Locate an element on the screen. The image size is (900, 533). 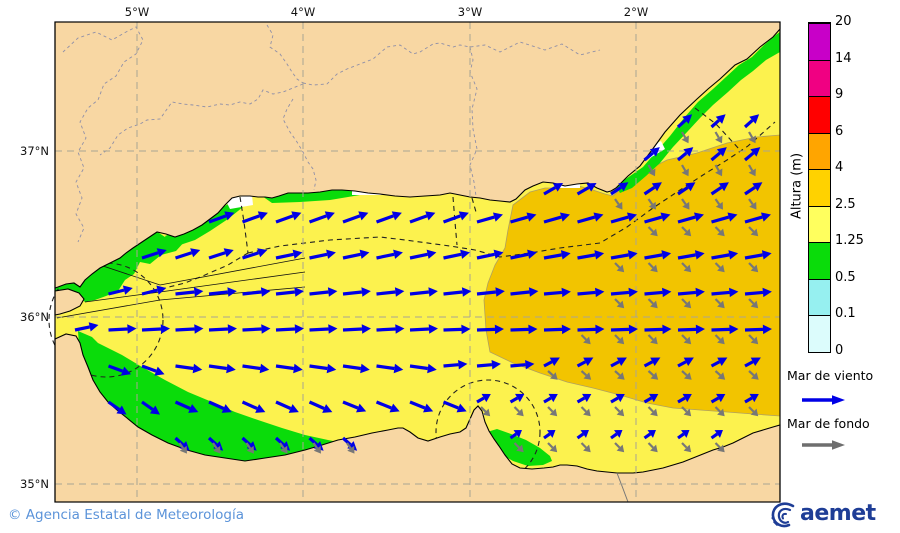
colorbar-tick-label: 14 is located at coordinates (843, 58).